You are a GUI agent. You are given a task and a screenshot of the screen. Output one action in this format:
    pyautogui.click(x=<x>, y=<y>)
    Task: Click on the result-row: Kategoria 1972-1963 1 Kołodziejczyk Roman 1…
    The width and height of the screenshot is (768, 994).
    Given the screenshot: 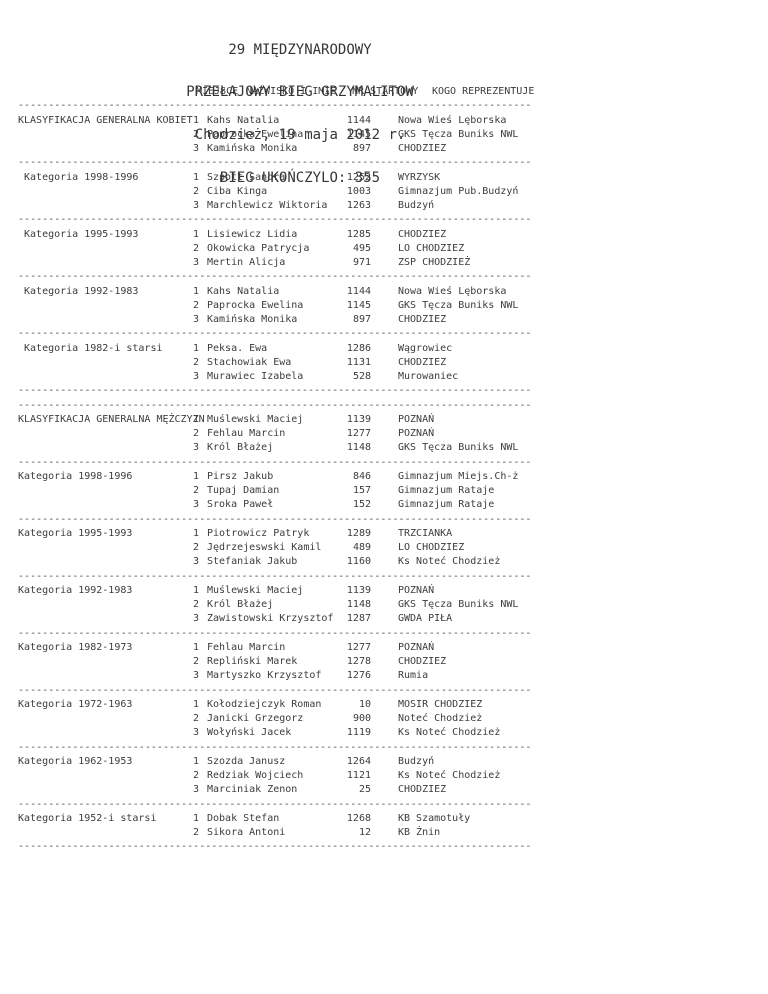 What is the action you would take?
    pyautogui.click(x=384, y=705)
    